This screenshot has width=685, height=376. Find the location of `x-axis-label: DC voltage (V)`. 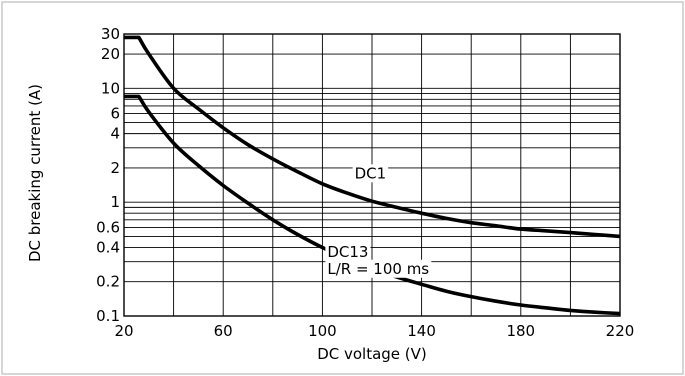

x-axis-label: DC voltage (V) is located at coordinates (372, 354).